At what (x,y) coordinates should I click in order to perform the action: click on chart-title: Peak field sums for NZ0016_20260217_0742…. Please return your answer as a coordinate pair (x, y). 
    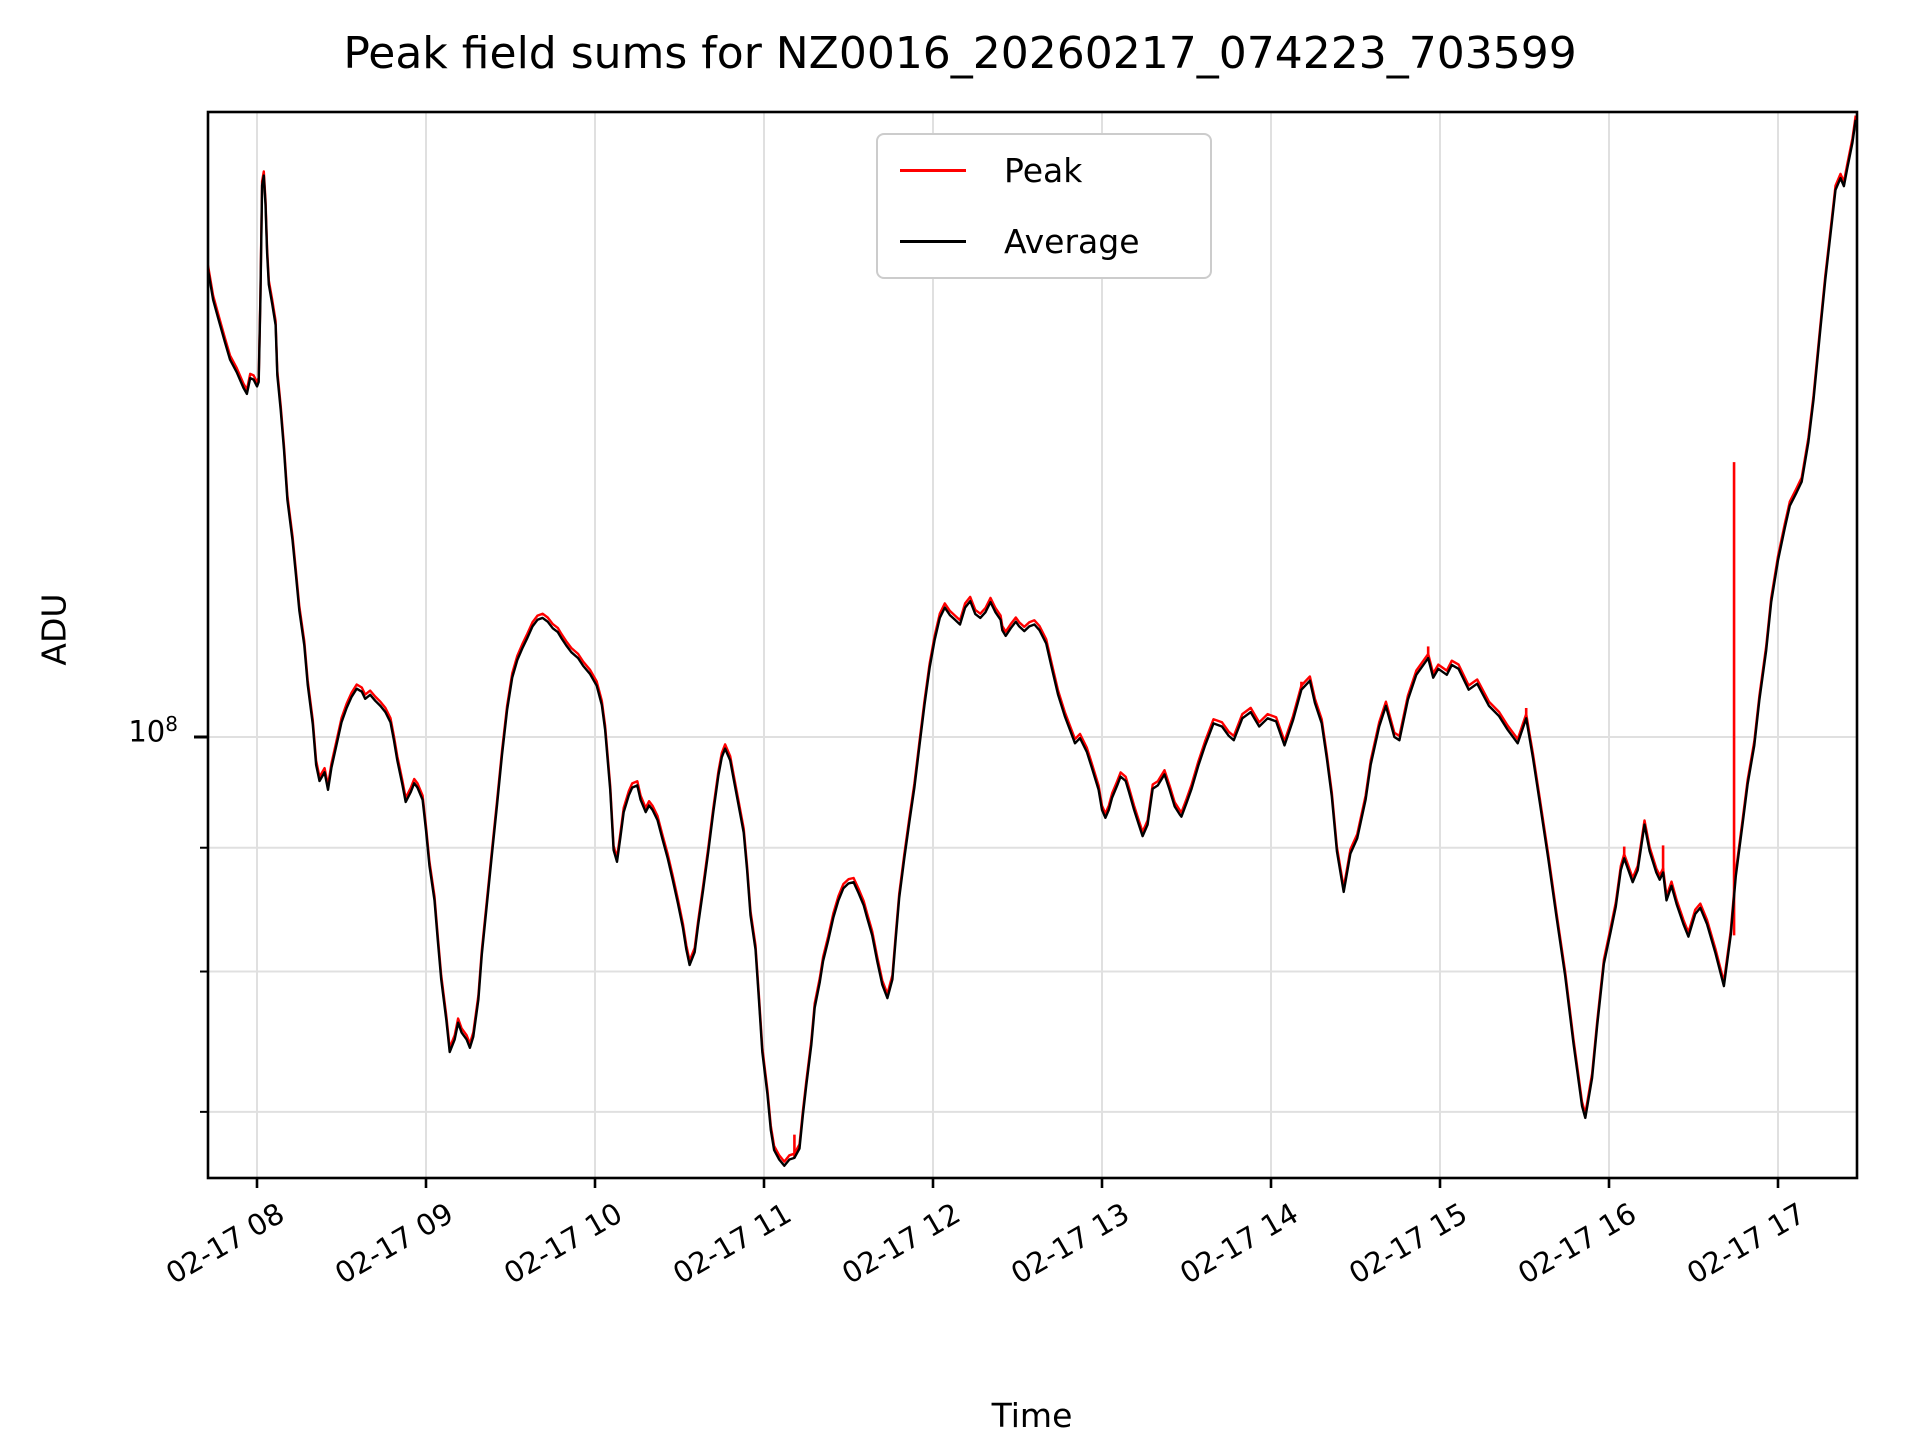
    Looking at the image, I should click on (960, 53).